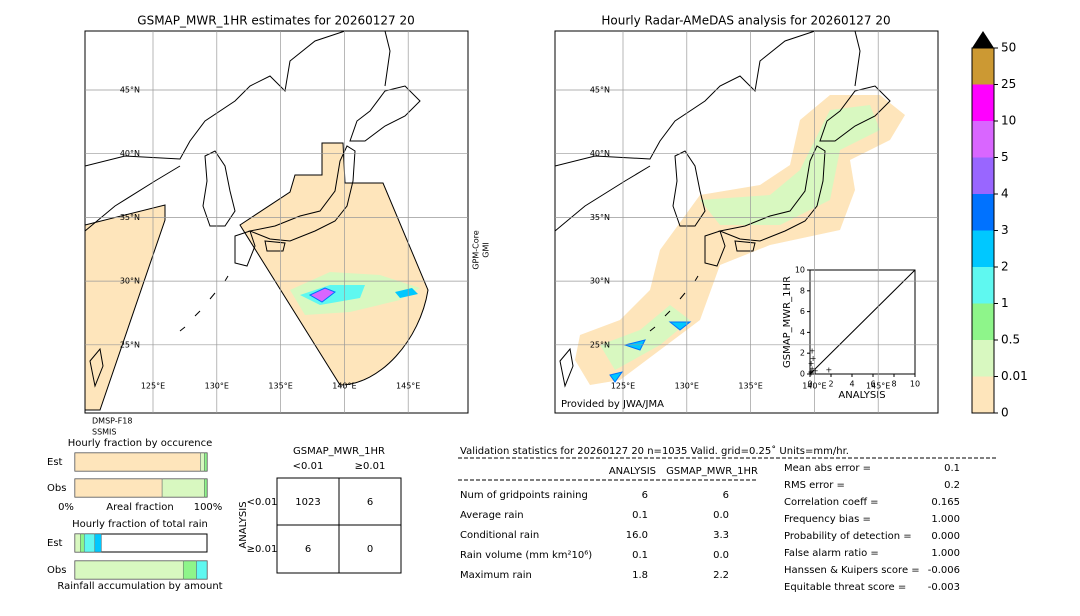 This screenshot has height=616, width=1080. Describe the element at coordinates (750, 386) in the screenshot. I see `lon-label: 135°E` at that location.